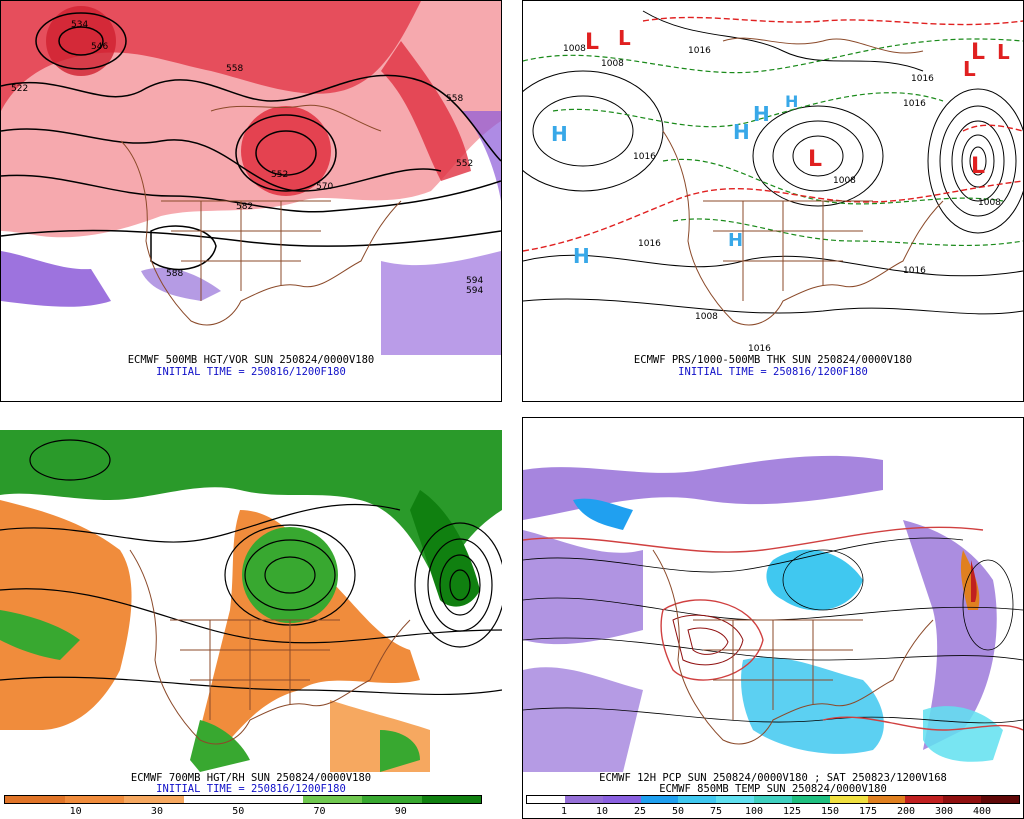  Describe the element at coordinates (868, 811) in the screenshot. I see `legend-tick-label: 175` at that location.